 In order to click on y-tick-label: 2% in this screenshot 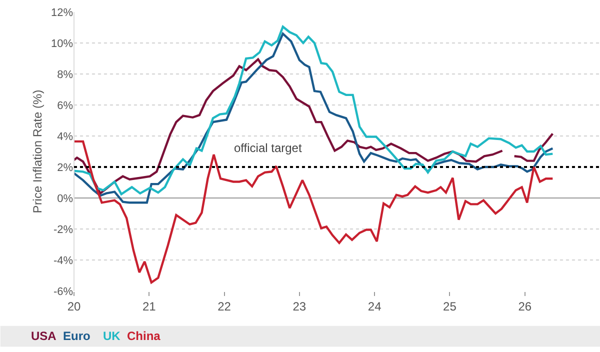, I will do `click(65, 168)`.